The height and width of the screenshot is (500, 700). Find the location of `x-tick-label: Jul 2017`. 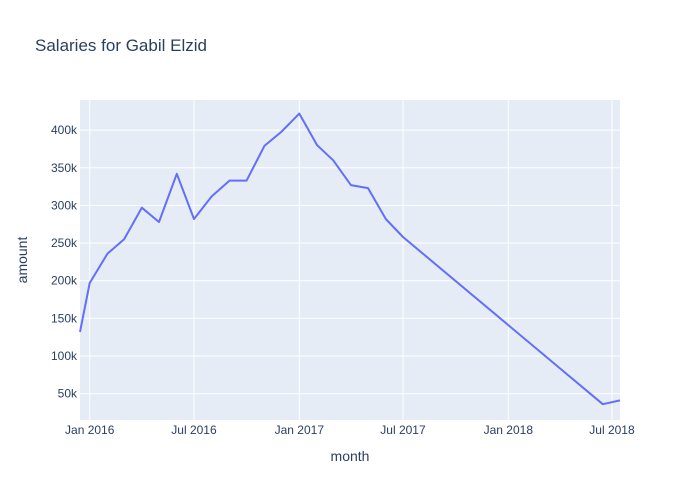

x-tick-label: Jul 2017 is located at coordinates (403, 430).